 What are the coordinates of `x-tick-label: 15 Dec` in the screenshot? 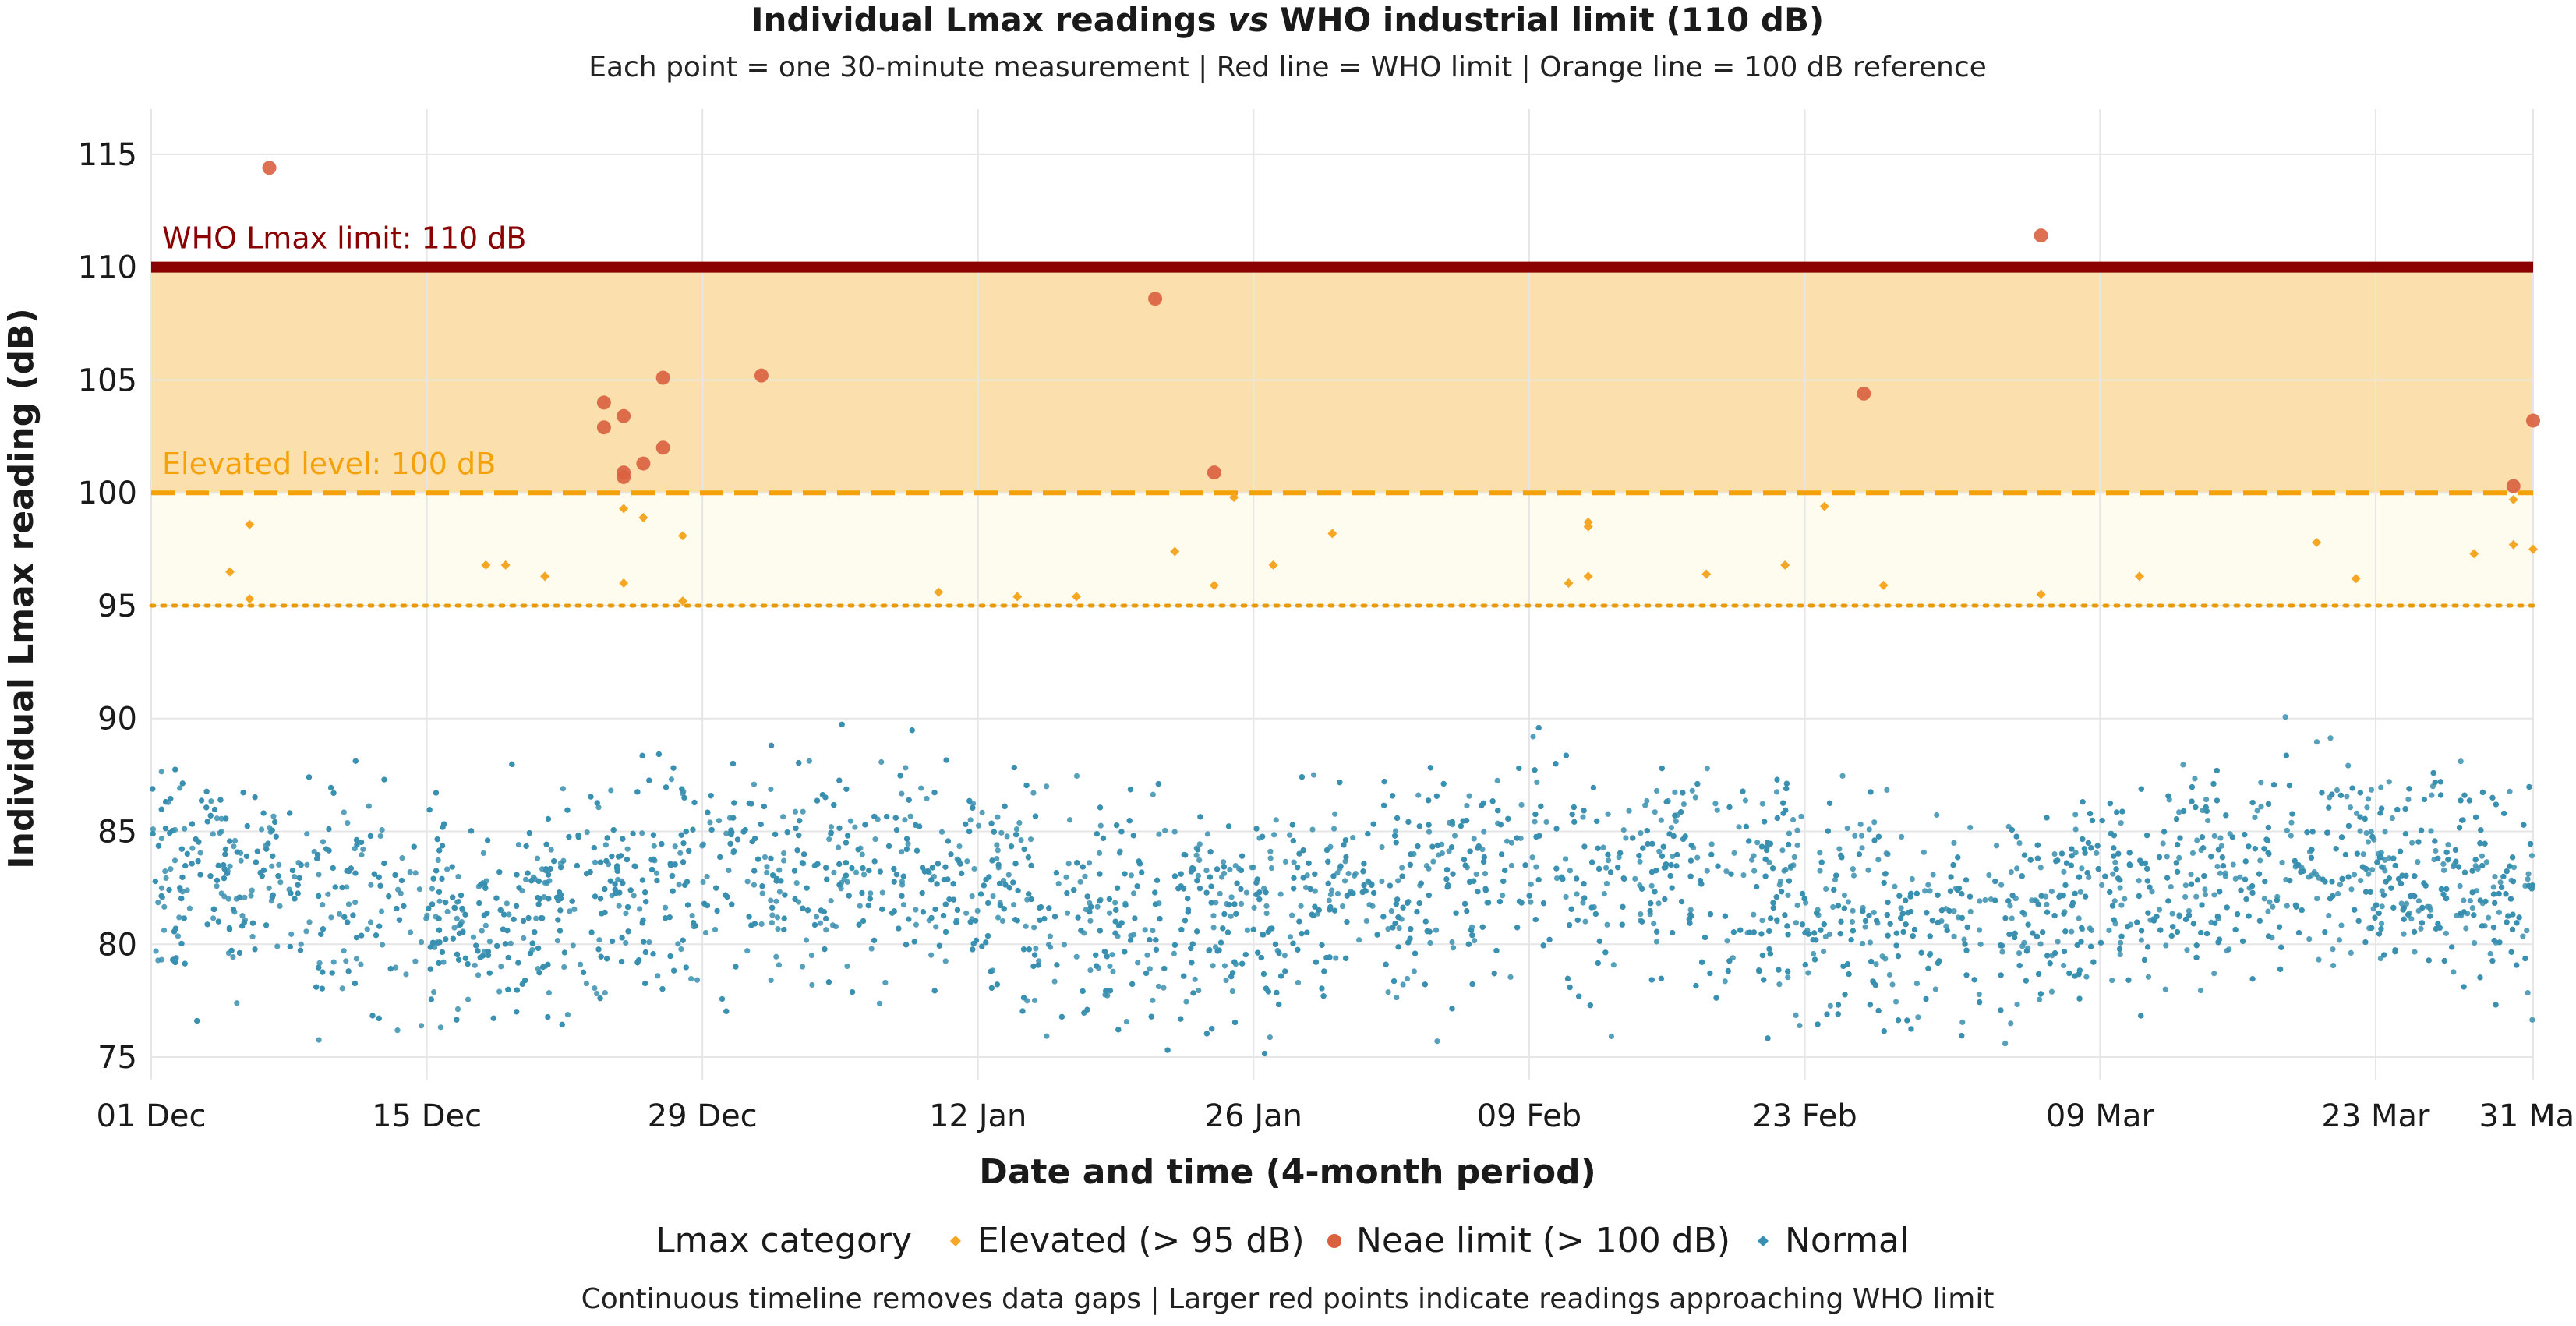 It's located at (427, 1116).